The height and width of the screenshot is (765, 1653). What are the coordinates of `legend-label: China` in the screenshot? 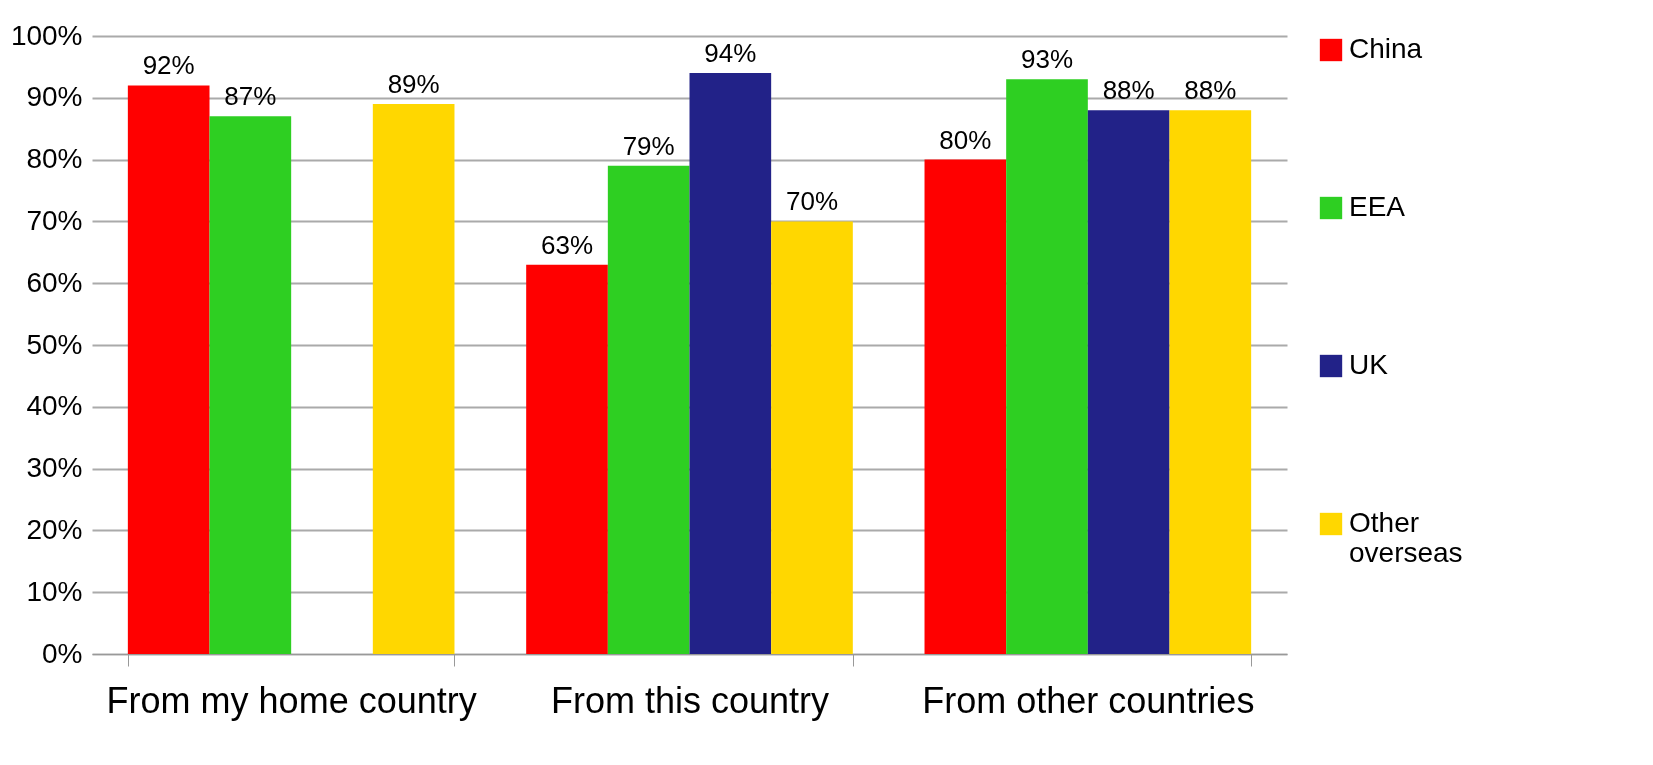 It's located at (1386, 48).